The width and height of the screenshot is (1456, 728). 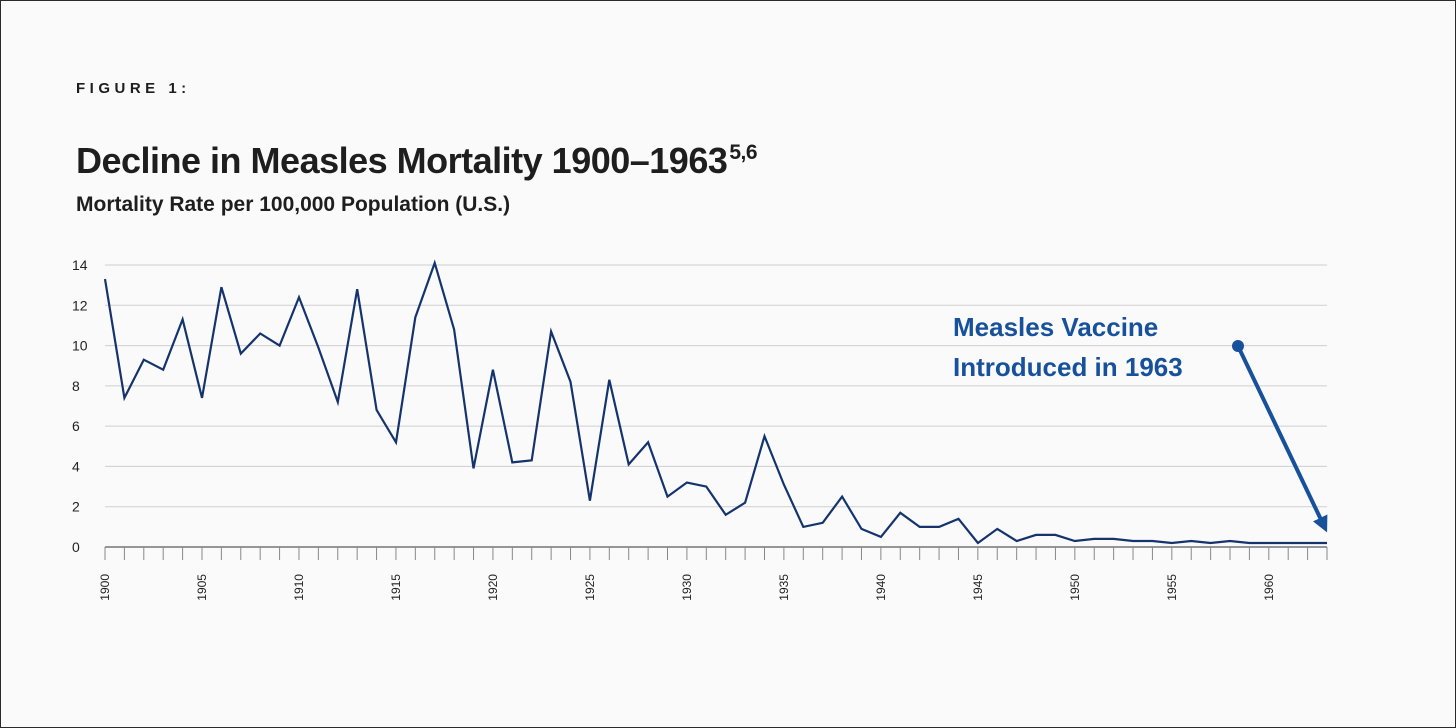 What do you see at coordinates (133, 88) in the screenshot?
I see `figure-label: FIGURE 1:` at bounding box center [133, 88].